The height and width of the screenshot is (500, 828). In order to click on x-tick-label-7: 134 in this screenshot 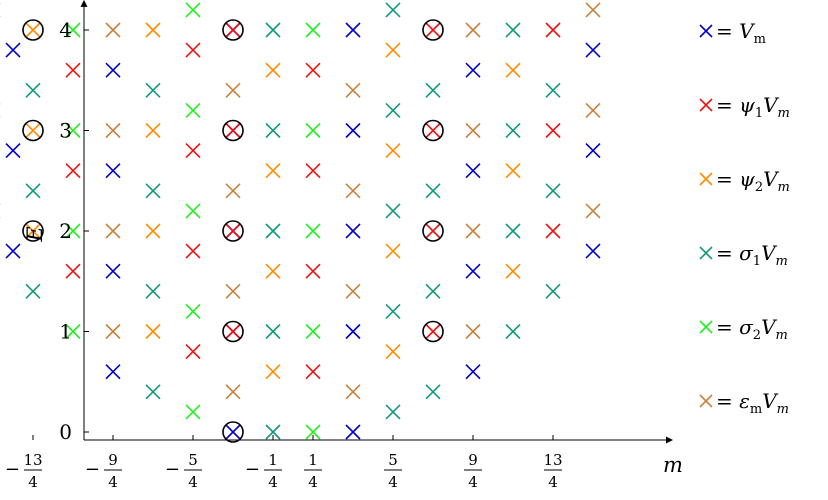, I will do `click(552, 471)`.